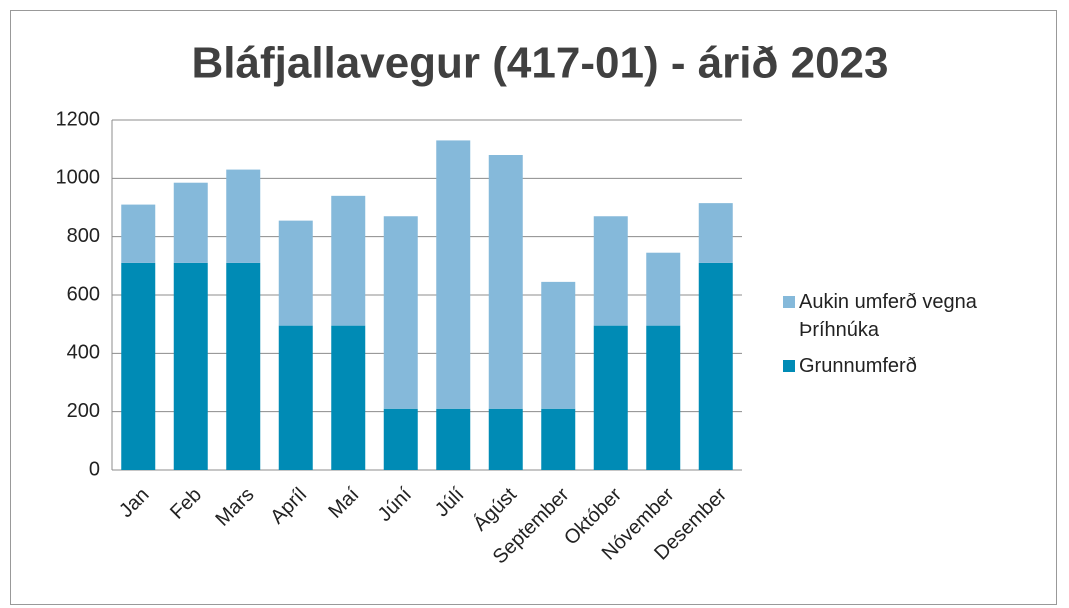 The width and height of the screenshot is (1069, 608). Describe the element at coordinates (83, 411) in the screenshot. I see `y-tick-label: 200` at that location.